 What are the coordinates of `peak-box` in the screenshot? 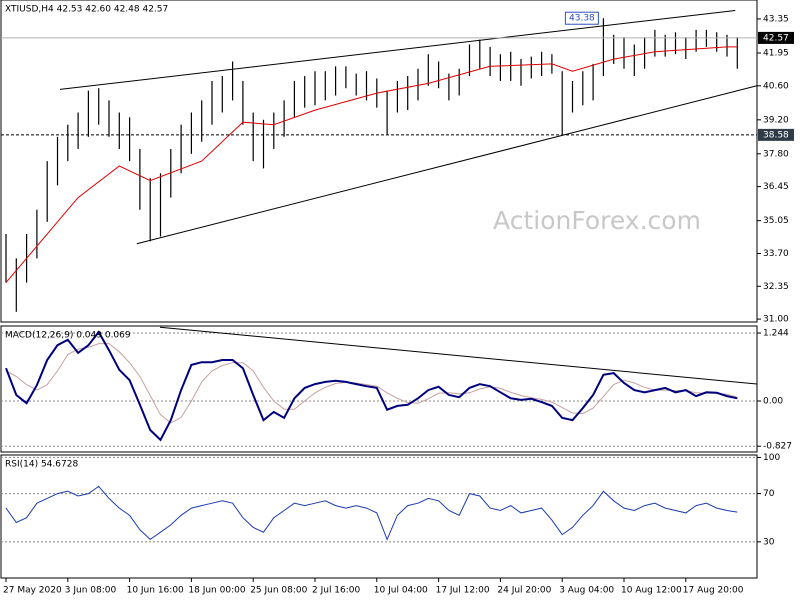 It's located at (581, 18).